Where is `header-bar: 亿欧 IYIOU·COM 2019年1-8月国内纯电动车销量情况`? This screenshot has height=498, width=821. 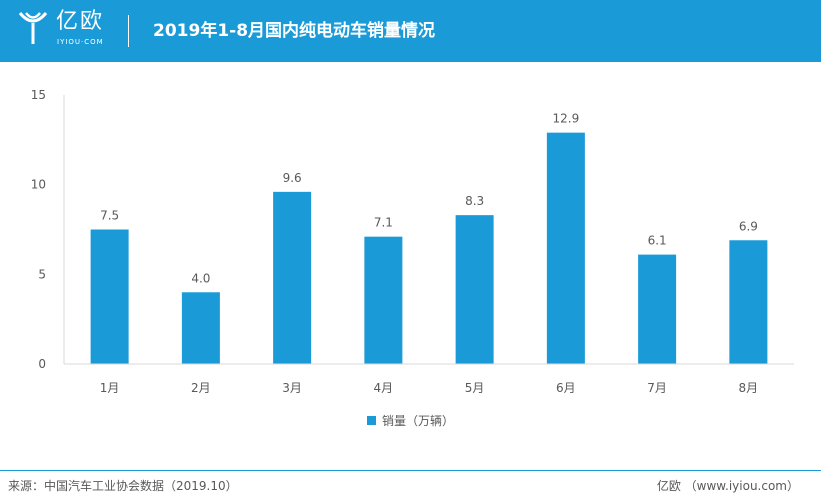
header-bar: 亿欧 IYIOU·COM 2019年1-8月国内纯电动车销量情况 is located at coordinates (410, 31).